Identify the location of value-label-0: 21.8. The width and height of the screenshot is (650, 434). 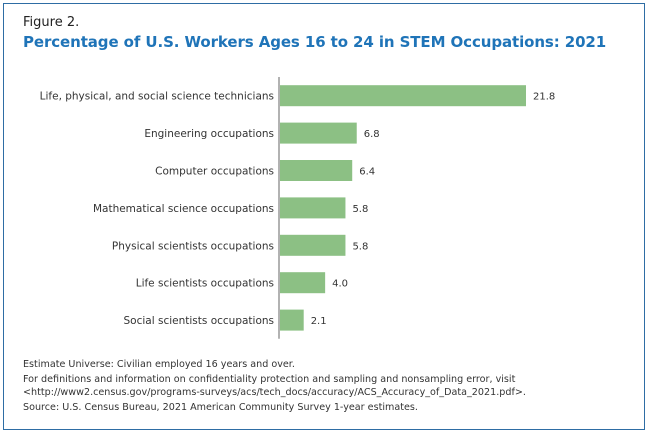
(544, 97).